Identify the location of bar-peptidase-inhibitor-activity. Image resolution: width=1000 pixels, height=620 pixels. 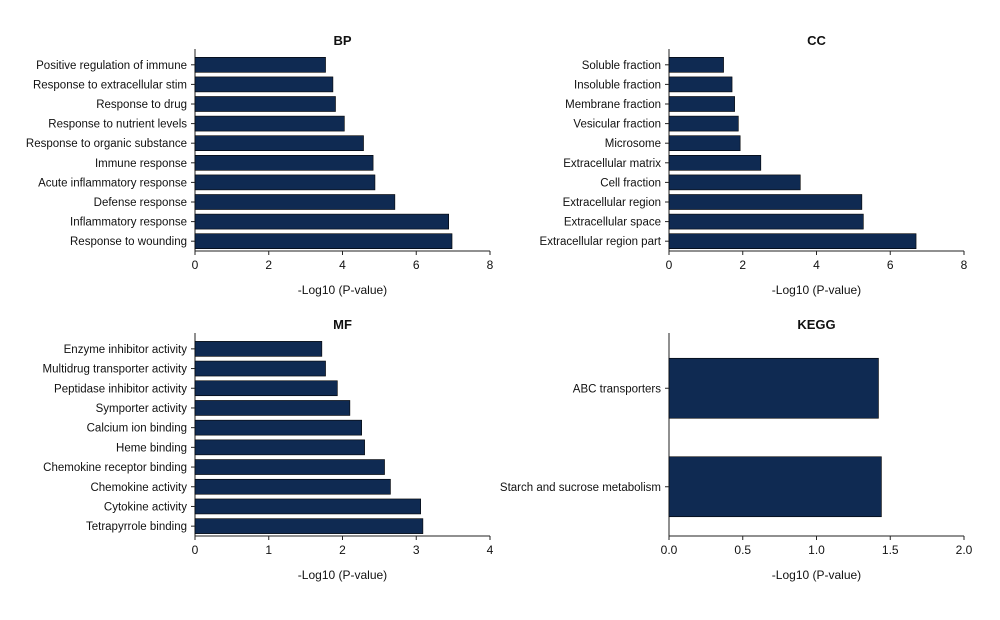
(266, 388).